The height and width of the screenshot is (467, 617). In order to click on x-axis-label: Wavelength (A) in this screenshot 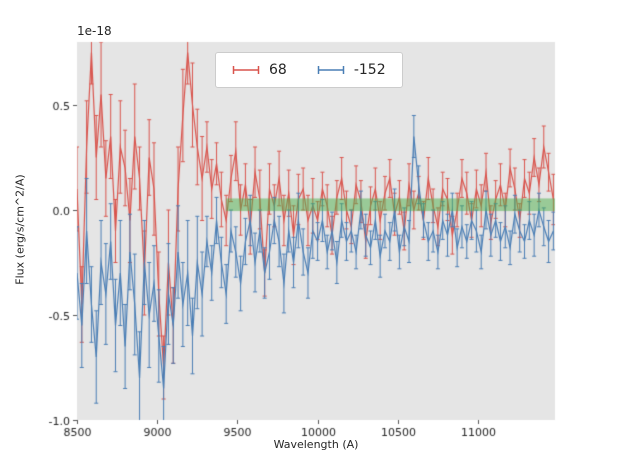, I will do `click(316, 444)`.